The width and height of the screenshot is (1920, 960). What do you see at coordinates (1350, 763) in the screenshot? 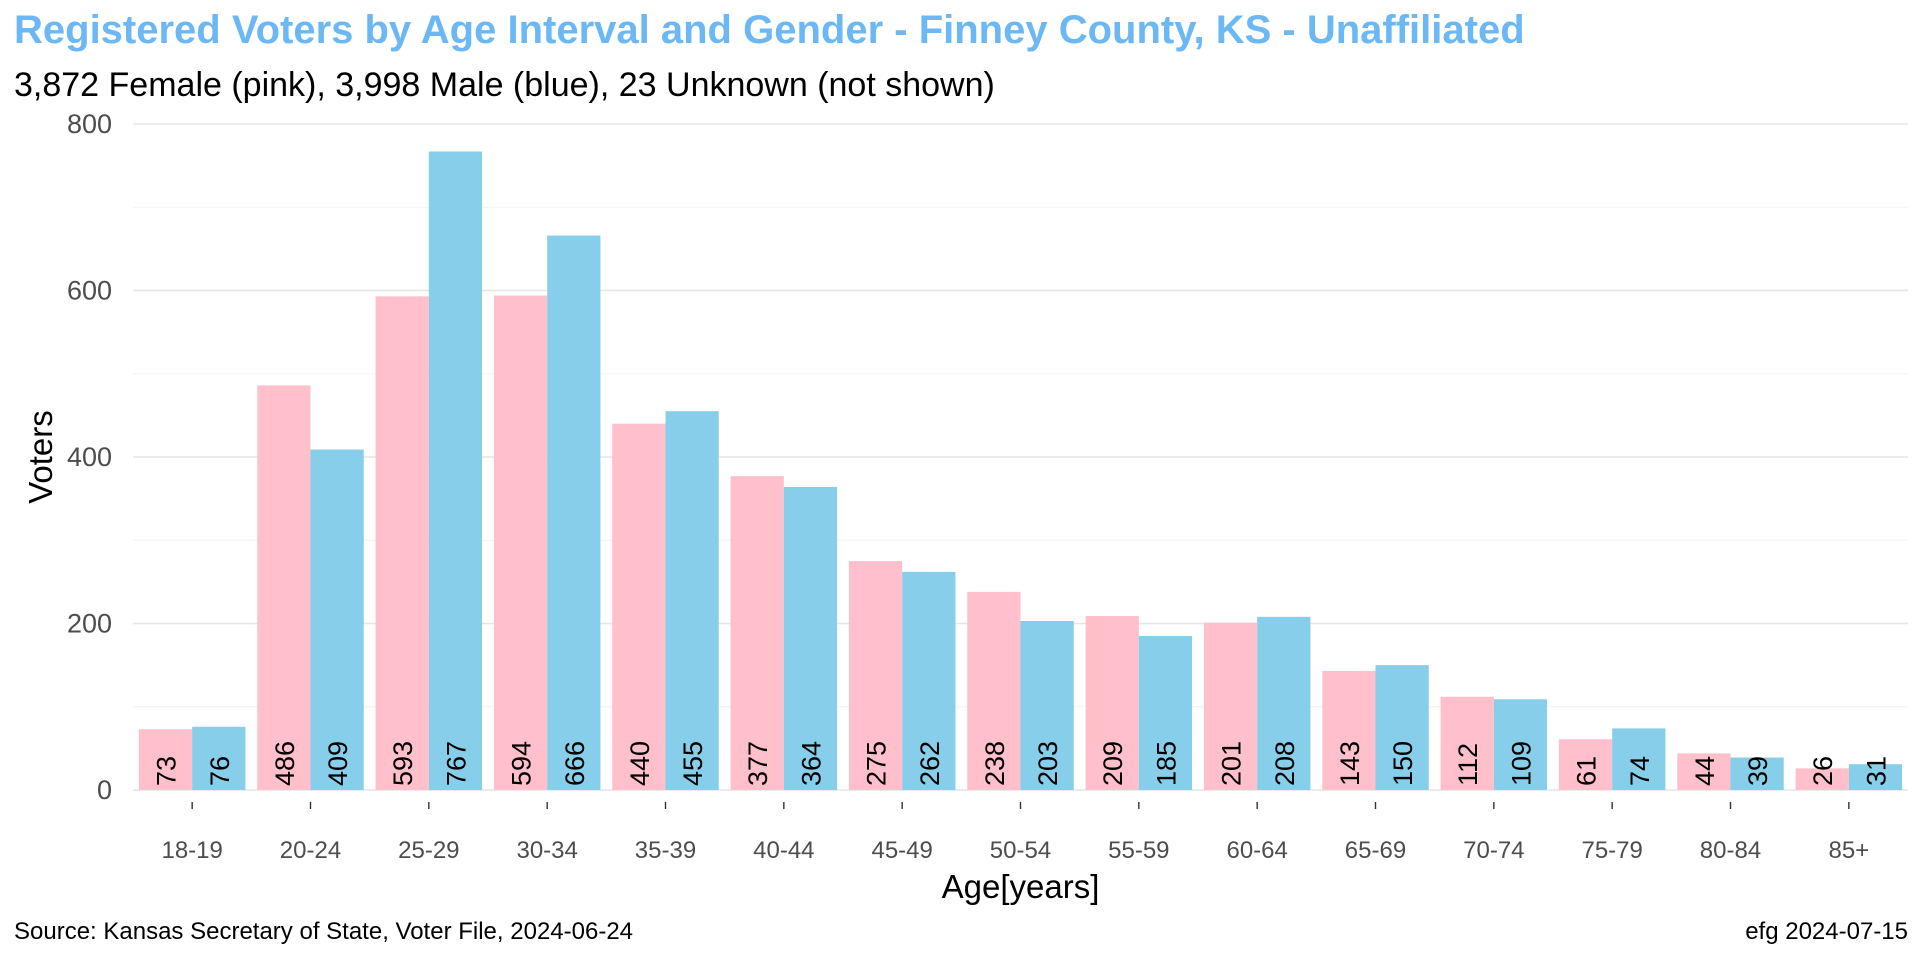
I see `bar-value-label: 143` at bounding box center [1350, 763].